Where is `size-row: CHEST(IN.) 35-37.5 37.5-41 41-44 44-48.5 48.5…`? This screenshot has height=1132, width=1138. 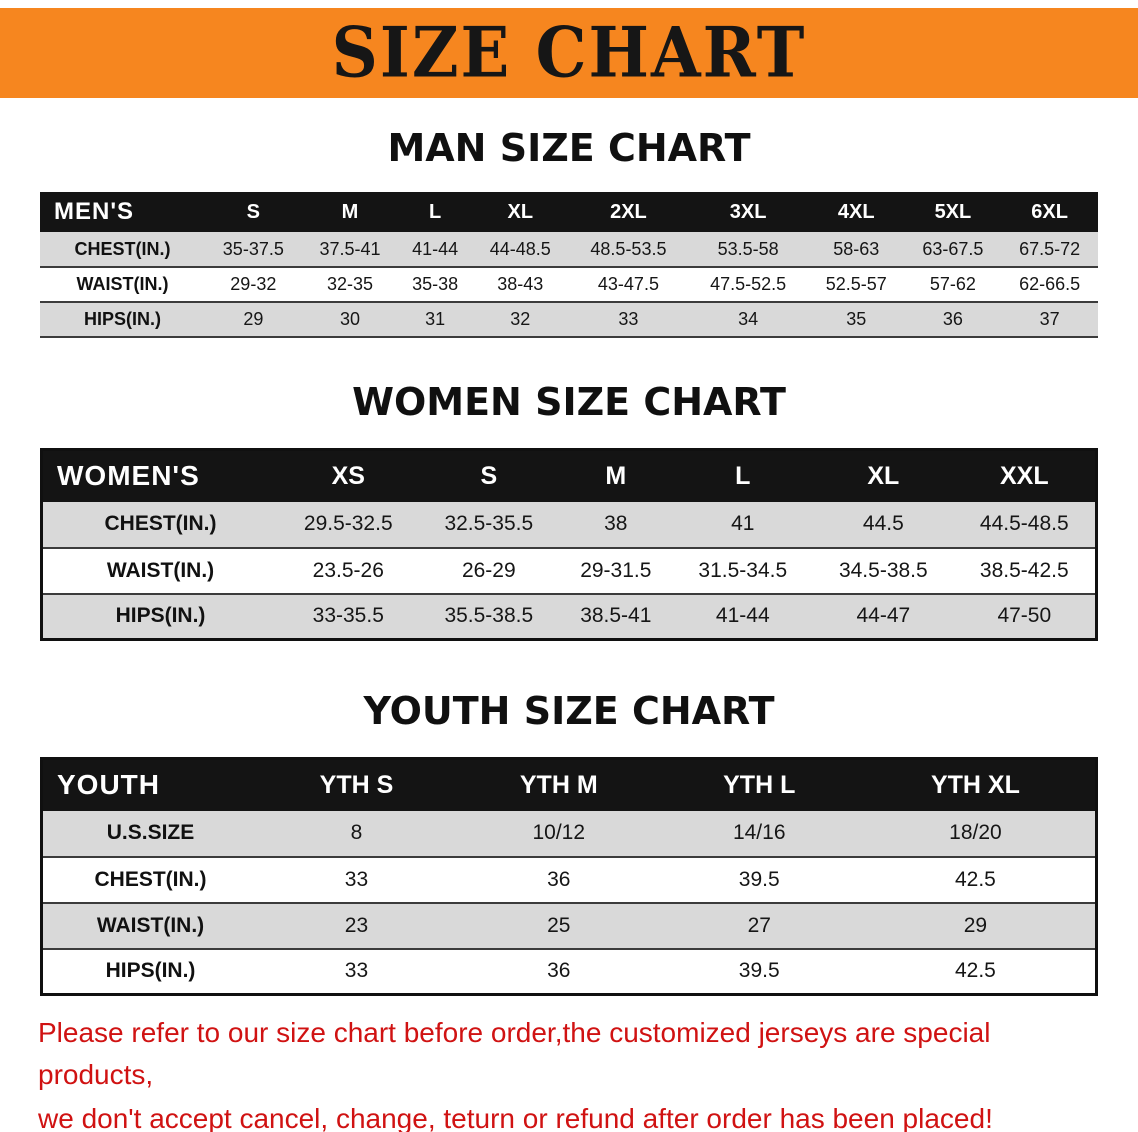 size-row: CHEST(IN.) 35-37.5 37.5-41 41-44 44-48.5 48.5… is located at coordinates (569, 249).